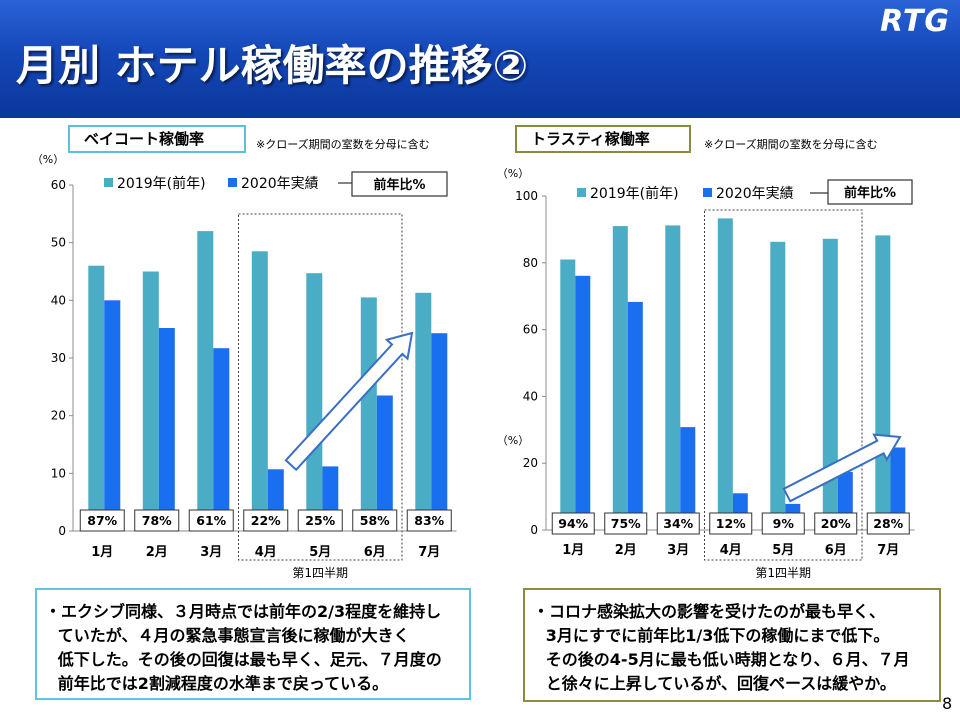 The height and width of the screenshot is (720, 960). I want to click on ratio-legend-label: 前年比%, so click(870, 193).